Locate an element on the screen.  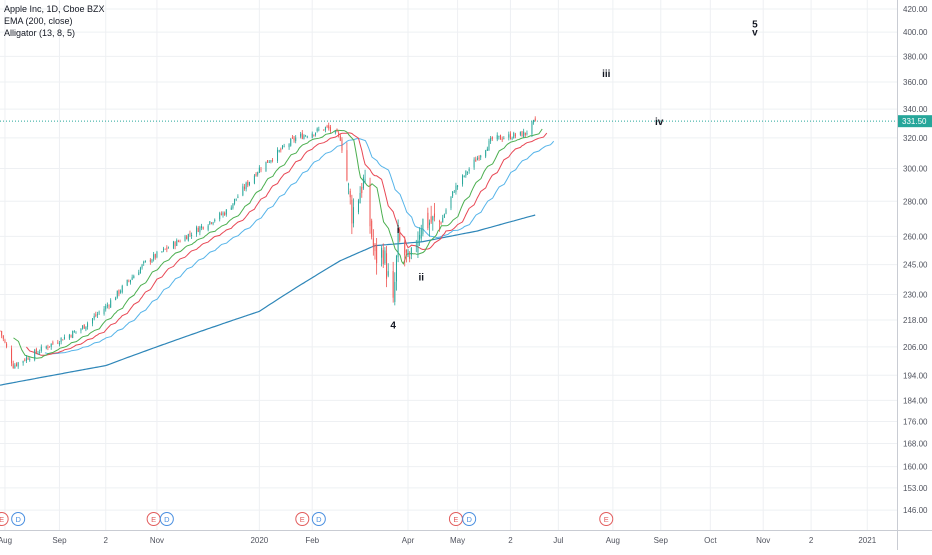
price-axis-tick: 230.00 is located at coordinates (915, 295).